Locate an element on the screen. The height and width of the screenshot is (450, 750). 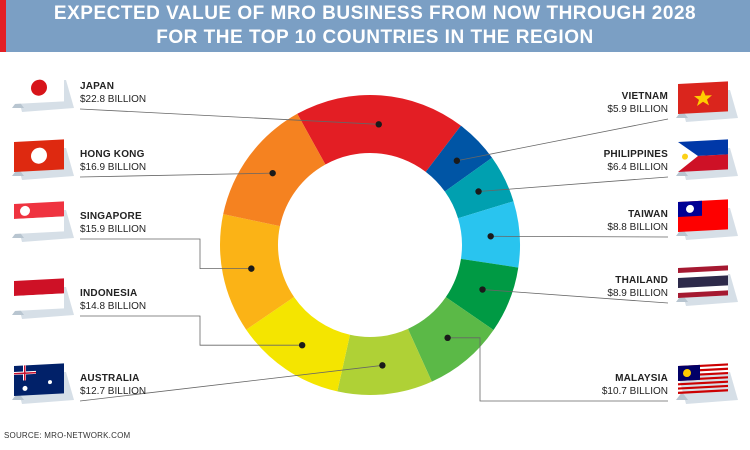
leader-line-hong-kong is located at coordinates (176, 175).